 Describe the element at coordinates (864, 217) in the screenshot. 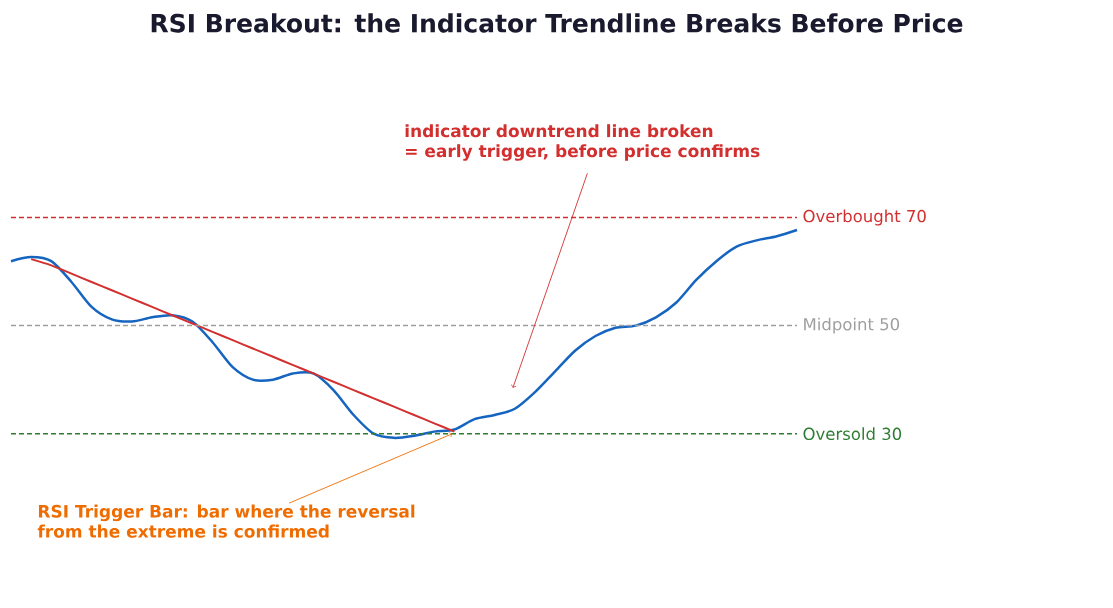

I see `ref-line-label: Overbought 70` at that location.